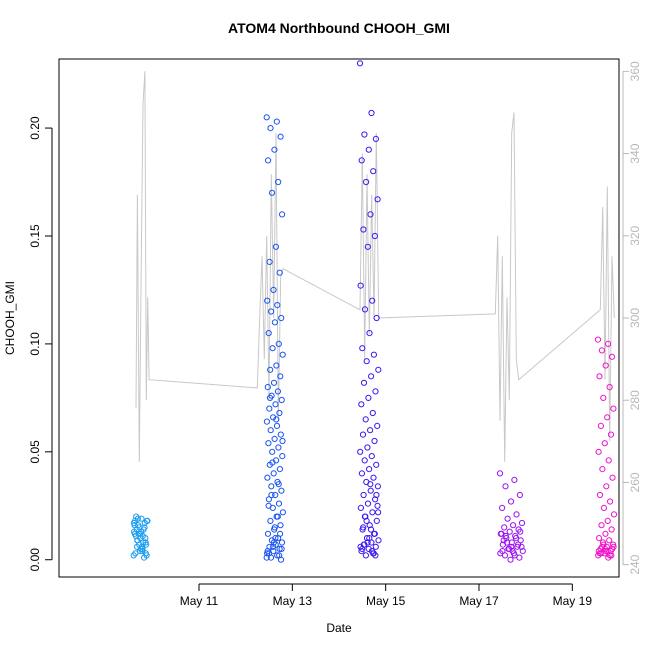  I want to click on y2-tick-label: 320, so click(635, 235).